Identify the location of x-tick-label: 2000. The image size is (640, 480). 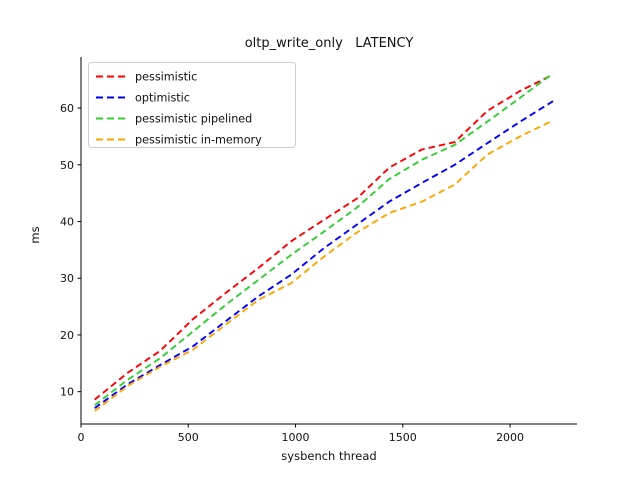
(510, 437).